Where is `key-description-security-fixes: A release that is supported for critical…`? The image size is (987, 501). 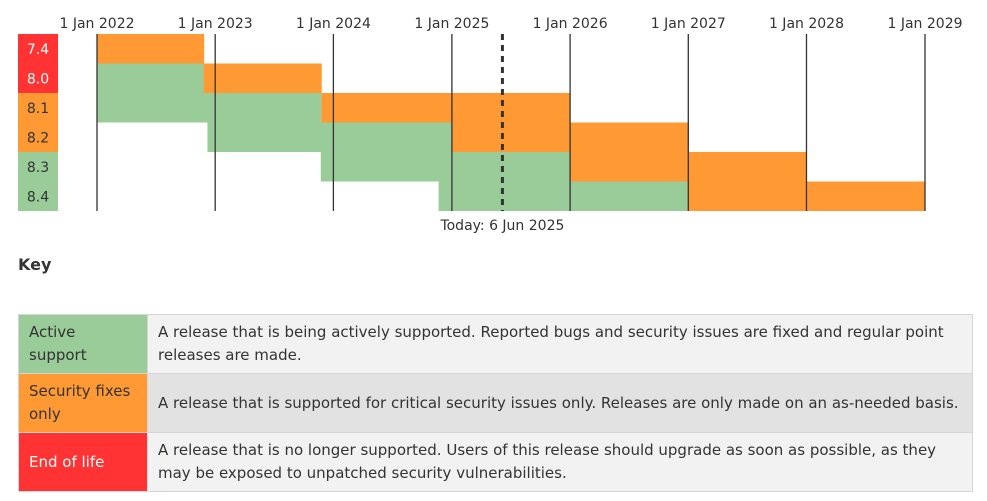
key-description-security-fixes: A release that is supported for critical… is located at coordinates (560, 403).